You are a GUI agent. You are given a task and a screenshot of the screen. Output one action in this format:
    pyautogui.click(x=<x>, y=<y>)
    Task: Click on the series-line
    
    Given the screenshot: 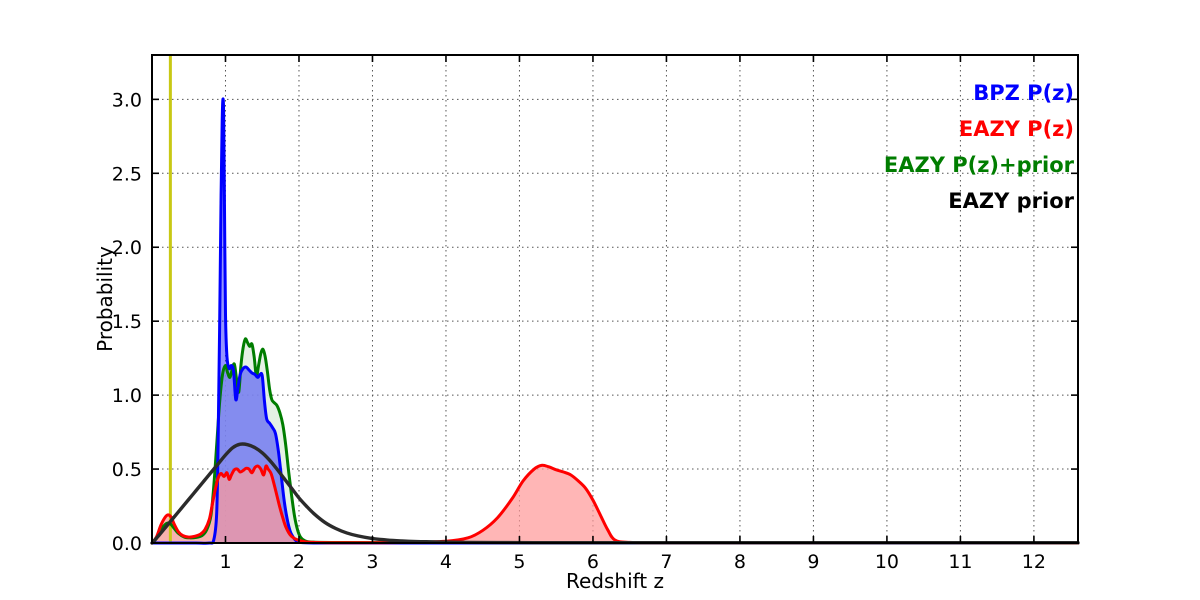 What is the action you would take?
    pyautogui.click(x=615, y=504)
    